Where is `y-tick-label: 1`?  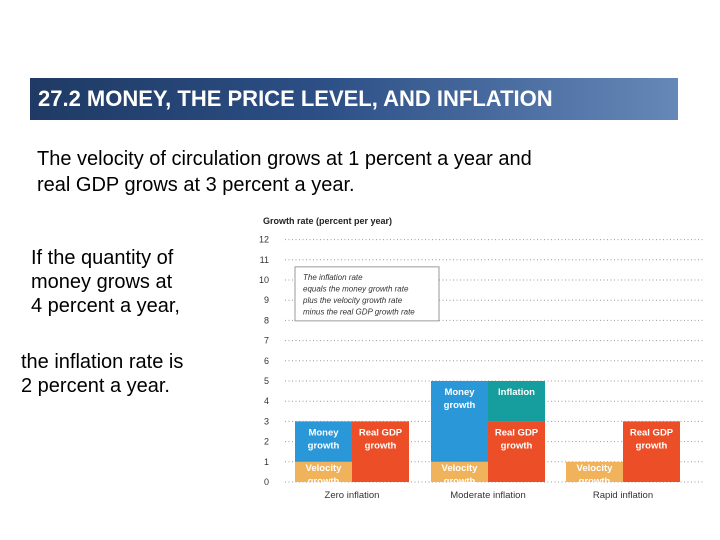 y-tick-label: 1 is located at coordinates (266, 462).